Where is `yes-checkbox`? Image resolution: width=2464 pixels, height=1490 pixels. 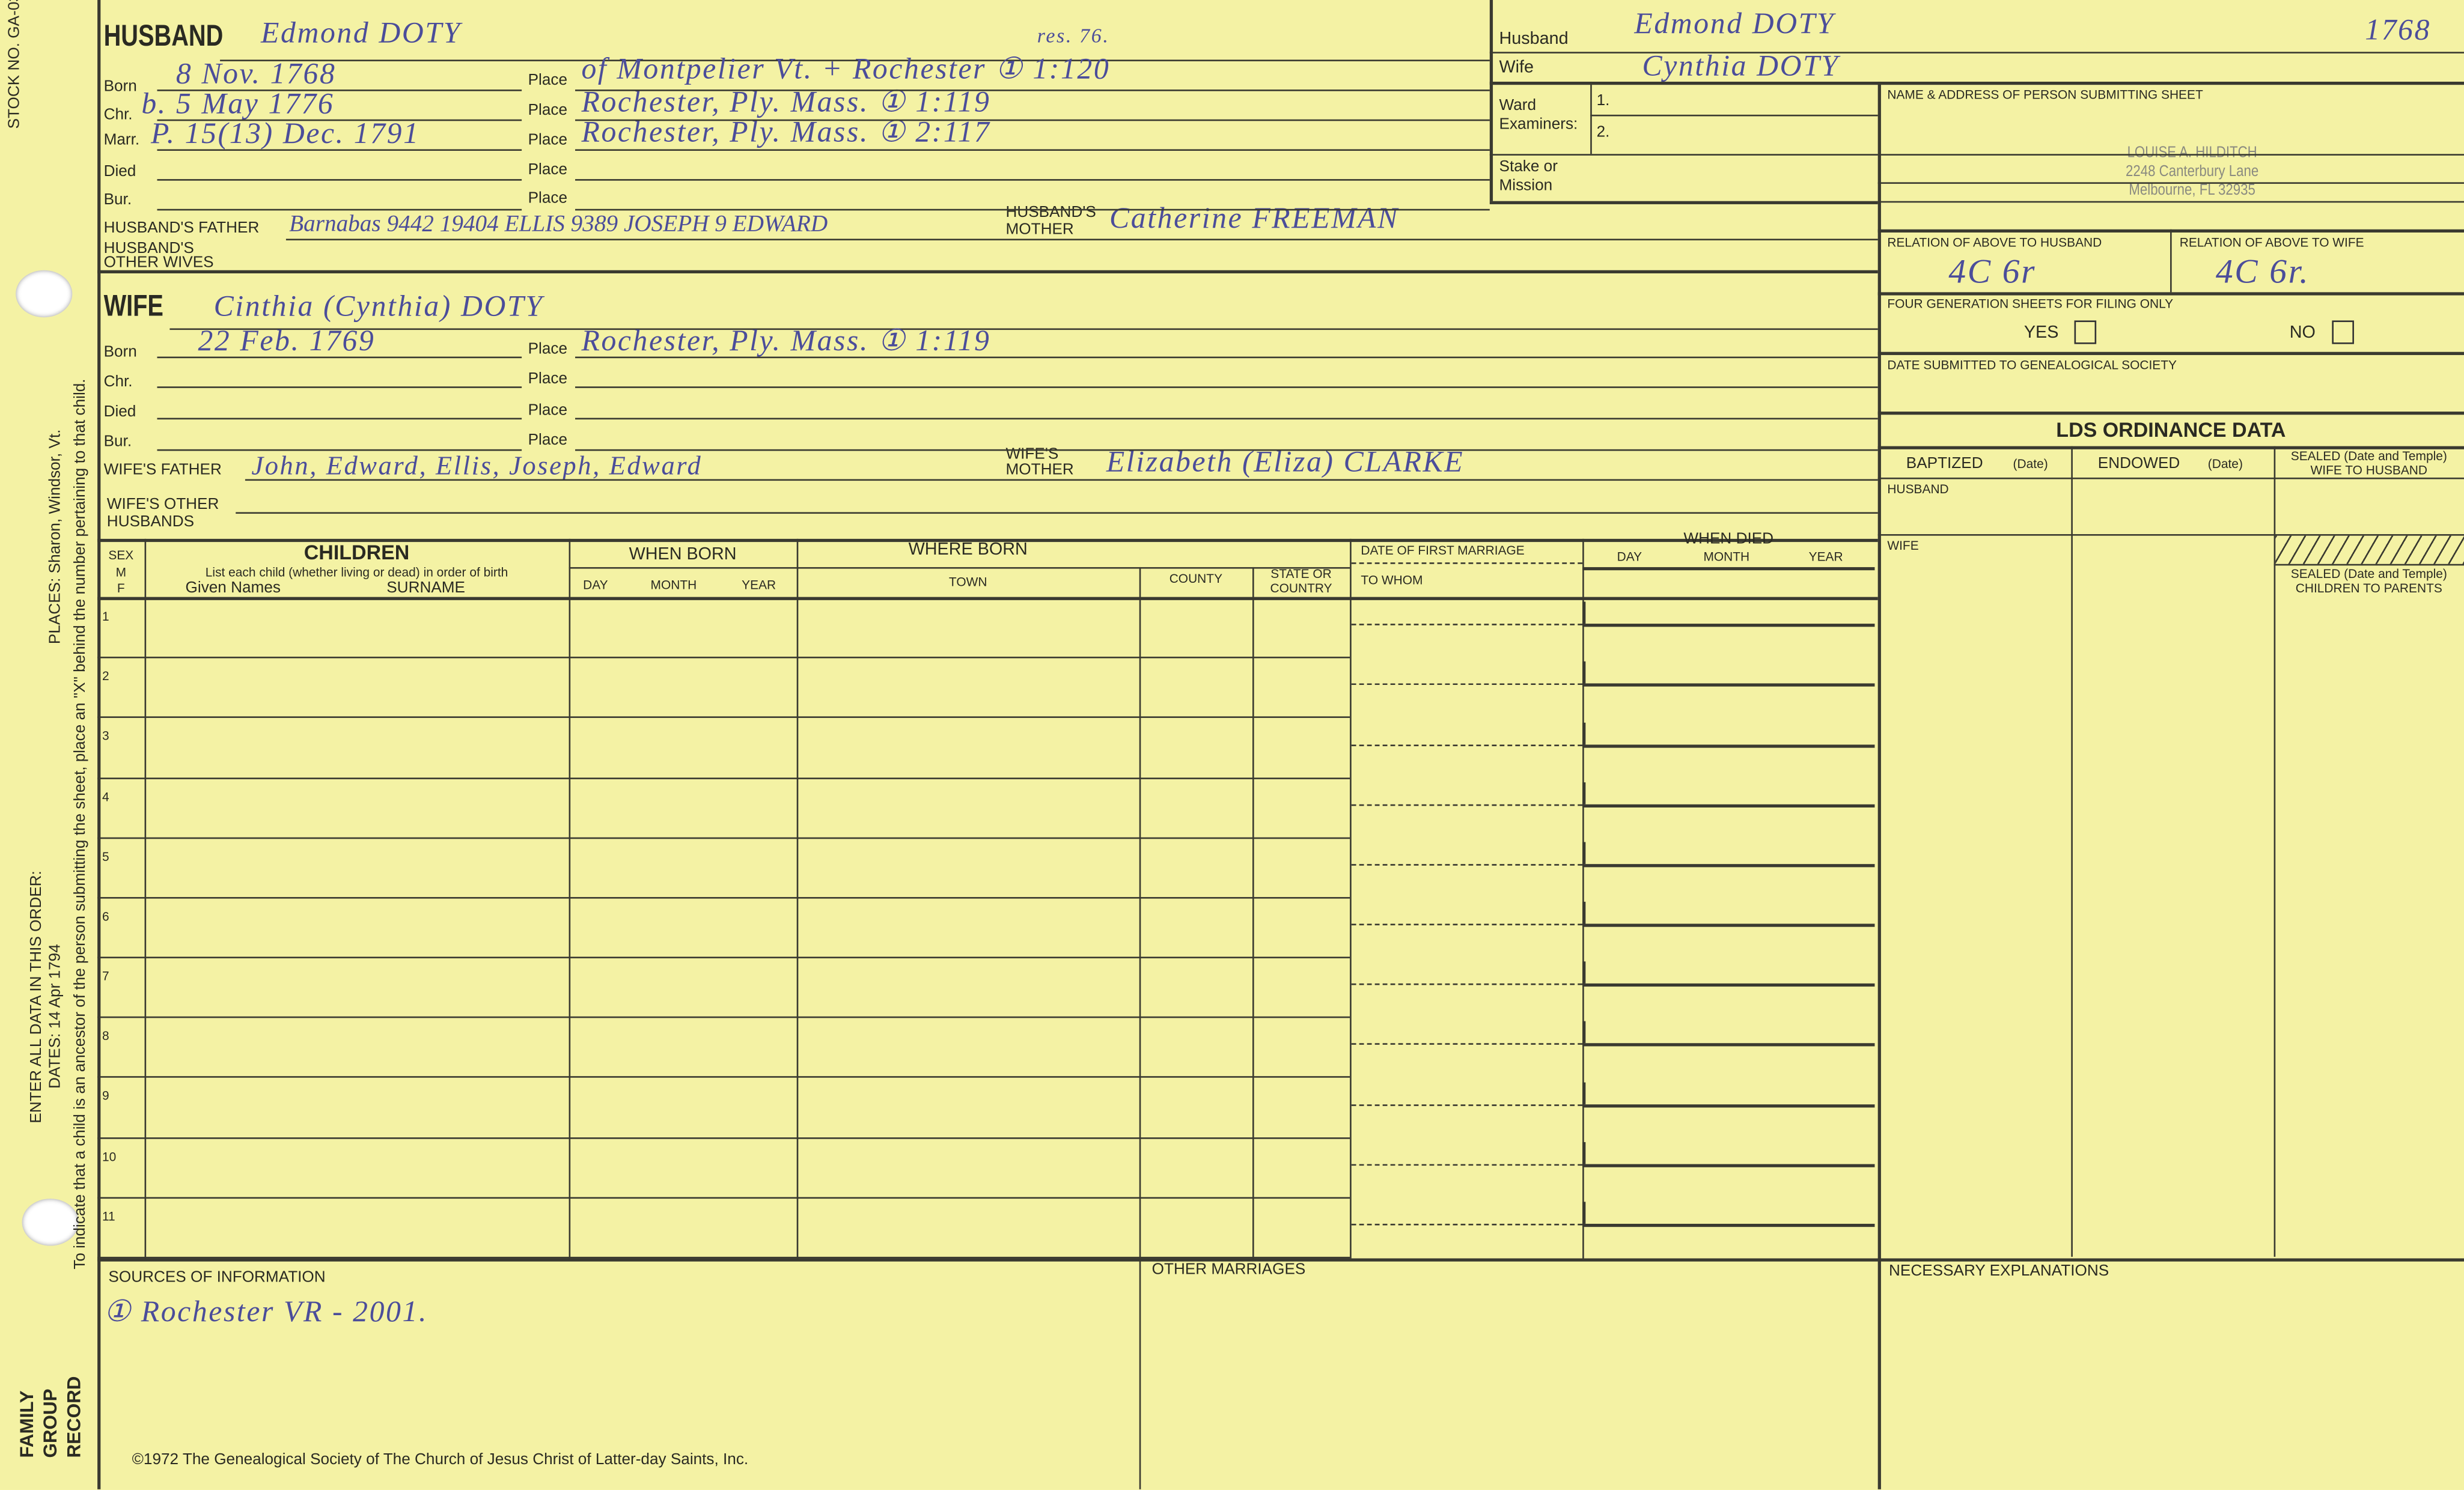 yes-checkbox is located at coordinates (2085, 332).